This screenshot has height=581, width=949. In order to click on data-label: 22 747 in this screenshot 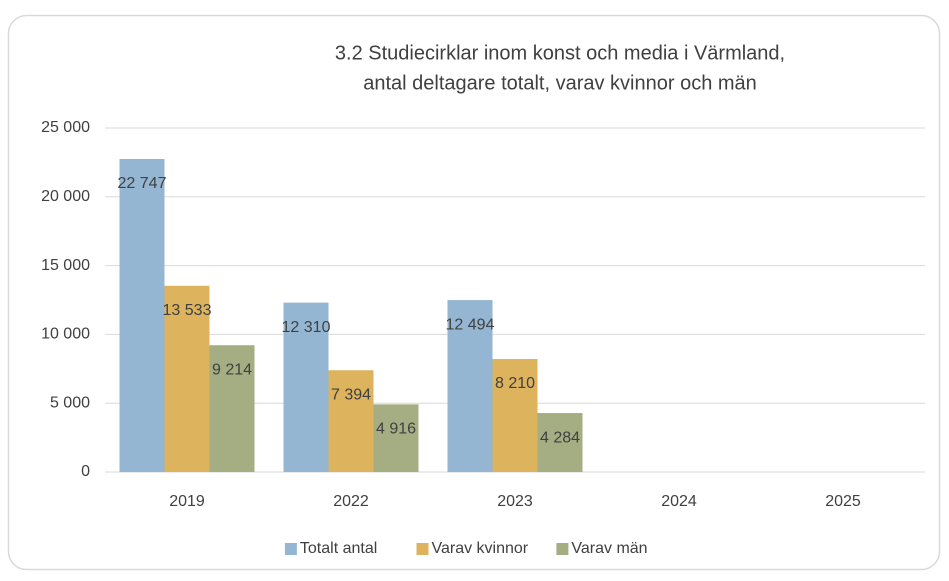, I will do `click(142, 183)`.